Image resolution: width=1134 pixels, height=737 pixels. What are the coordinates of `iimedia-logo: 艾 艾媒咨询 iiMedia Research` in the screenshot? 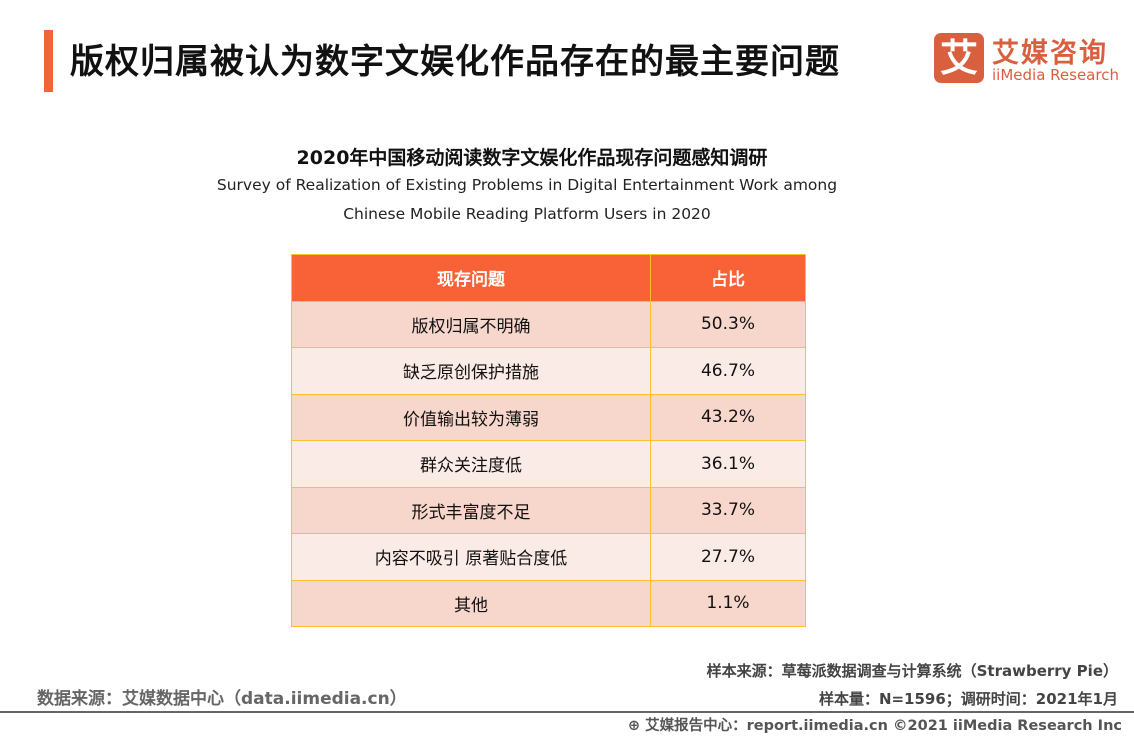 It's located at (1026, 59).